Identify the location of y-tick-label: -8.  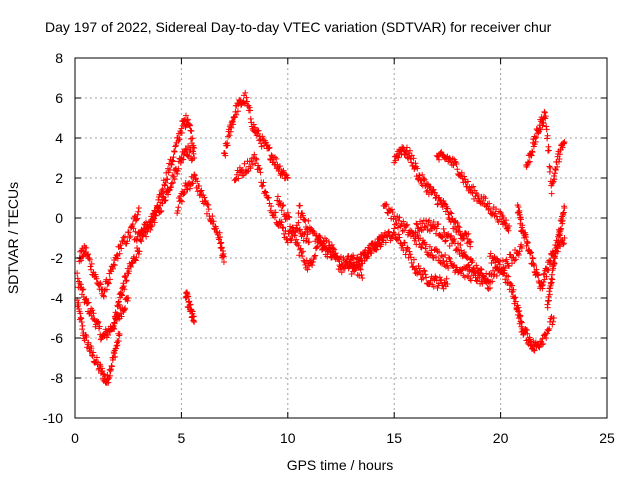
(57, 378).